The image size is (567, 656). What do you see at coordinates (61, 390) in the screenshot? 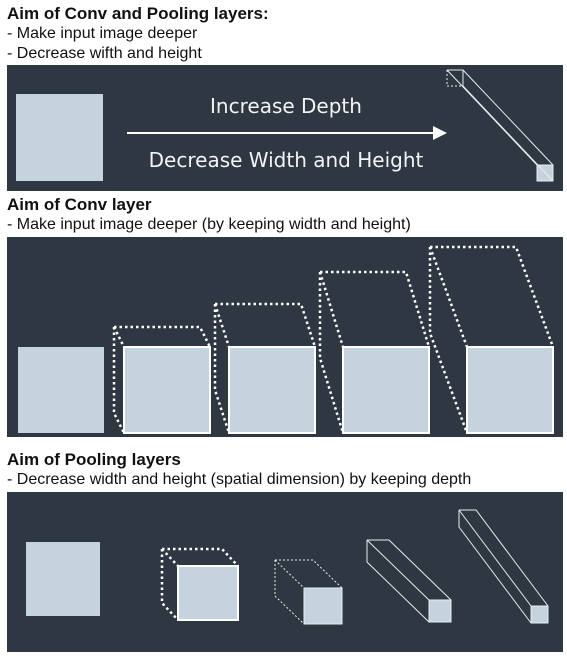
I see `conv-input-square` at bounding box center [61, 390].